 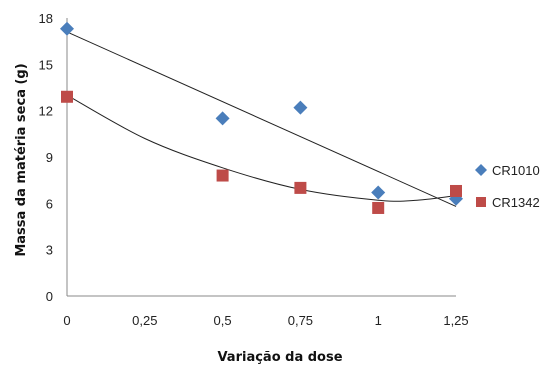 I want to click on legend-label: CR1010, so click(x=516, y=170).